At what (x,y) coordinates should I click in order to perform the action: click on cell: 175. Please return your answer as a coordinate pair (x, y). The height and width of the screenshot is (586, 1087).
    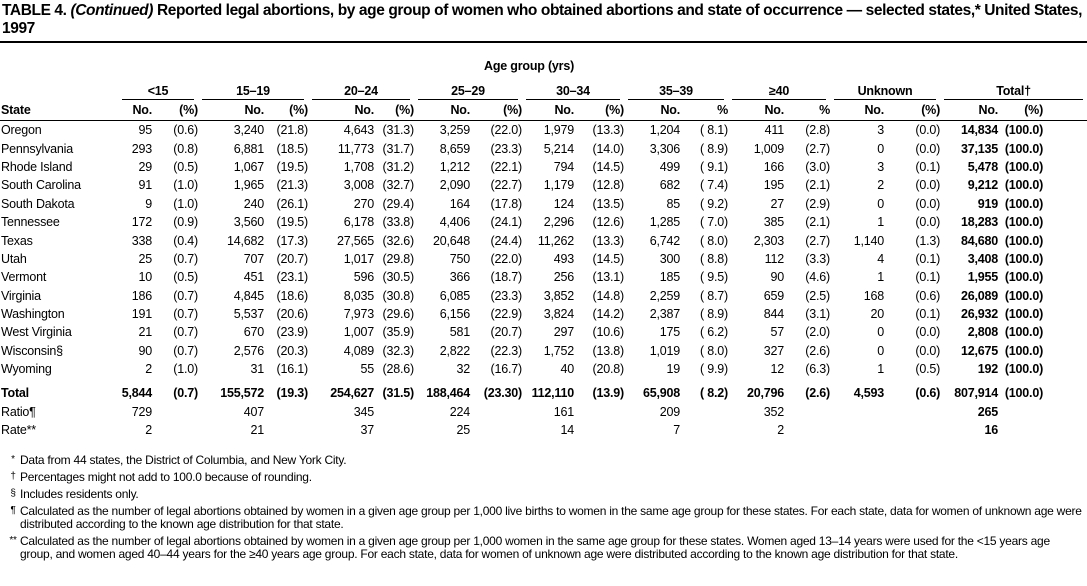
    Looking at the image, I should click on (669, 332).